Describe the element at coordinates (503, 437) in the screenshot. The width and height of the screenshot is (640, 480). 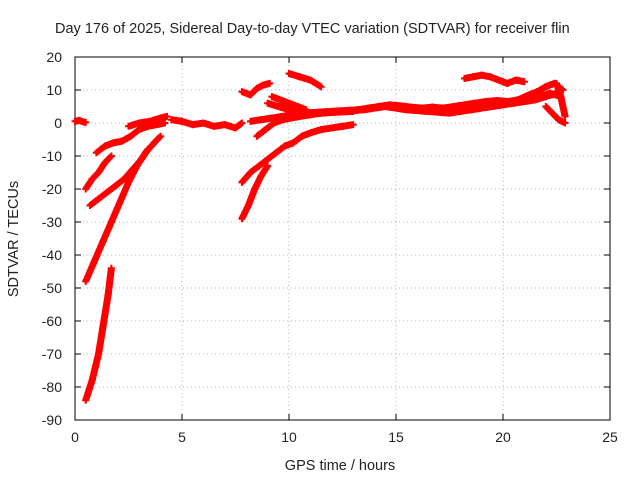
I see `x-tick-label: 20` at that location.